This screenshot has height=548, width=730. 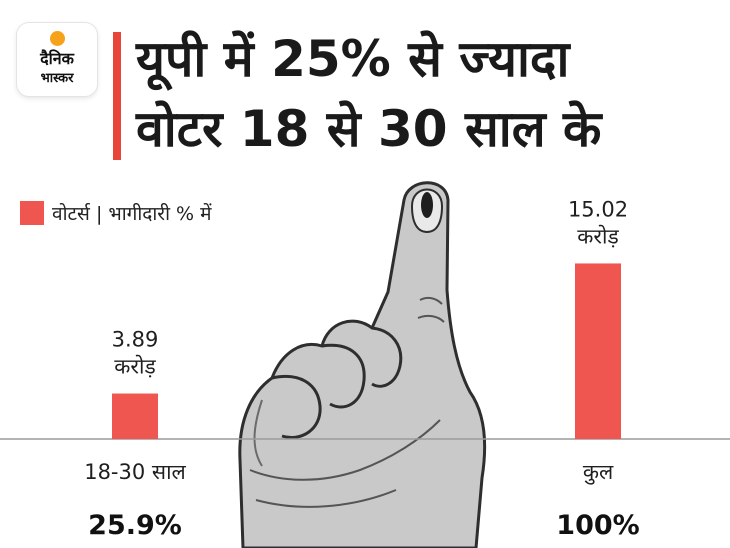 What do you see at coordinates (598, 222) in the screenshot?
I see `bar-value-label: 15.02 करोड़` at bounding box center [598, 222].